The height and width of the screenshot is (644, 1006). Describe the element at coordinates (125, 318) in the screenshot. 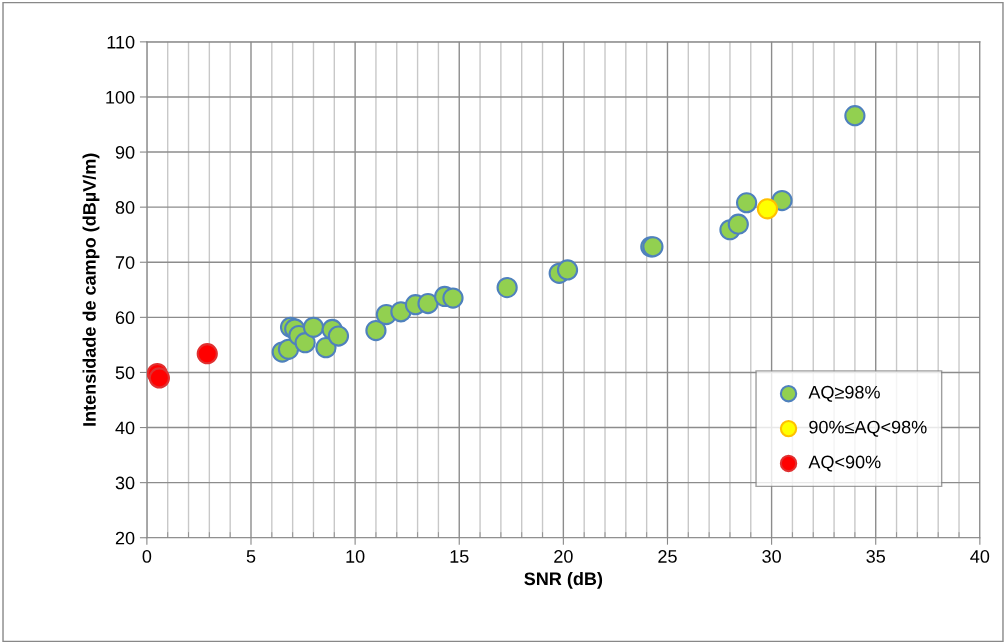

I see `y-tick-label: 60` at that location.